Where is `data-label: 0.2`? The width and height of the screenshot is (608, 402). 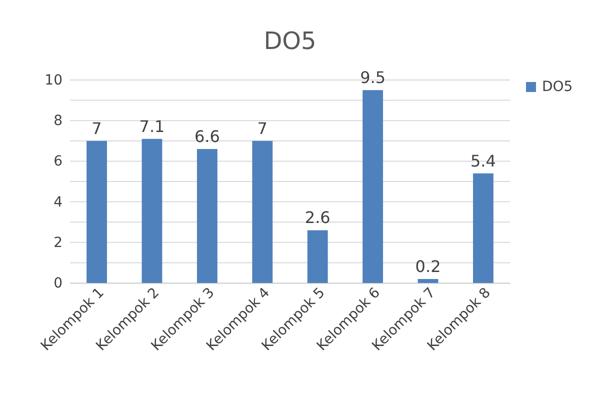
data-label: 0.2 is located at coordinates (428, 266).